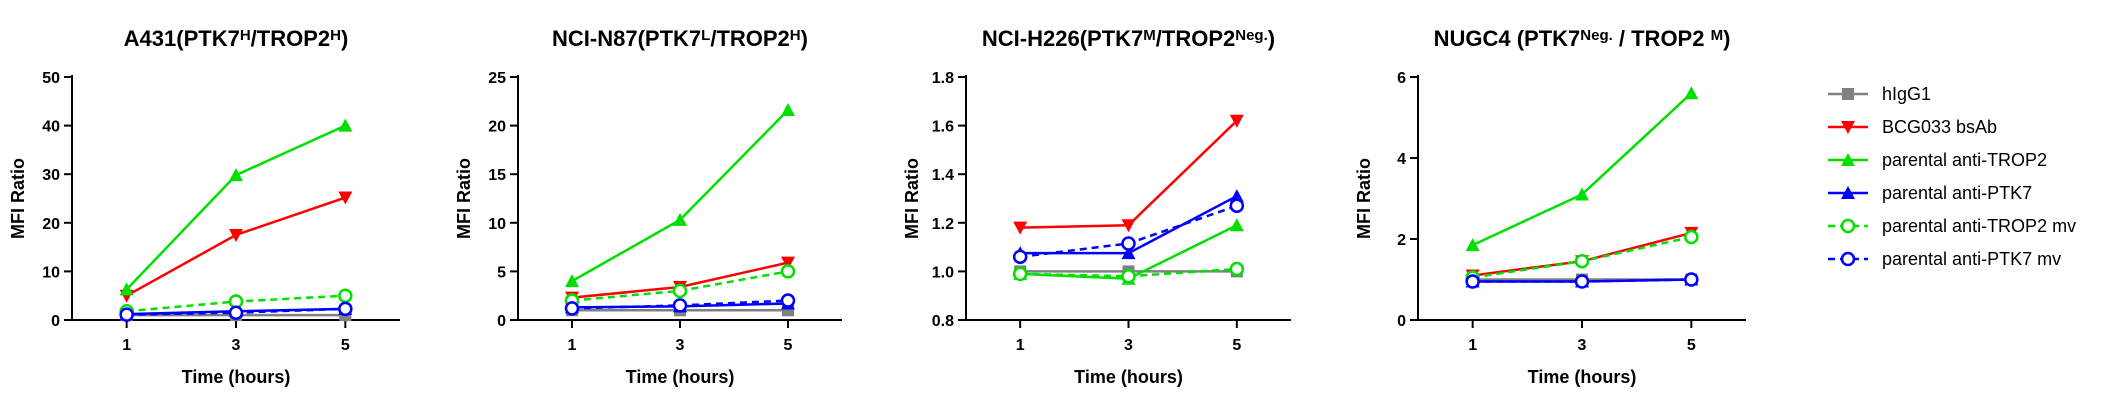  What do you see at coordinates (705, 35) in the screenshot?
I see `title-superscript: L` at bounding box center [705, 35].